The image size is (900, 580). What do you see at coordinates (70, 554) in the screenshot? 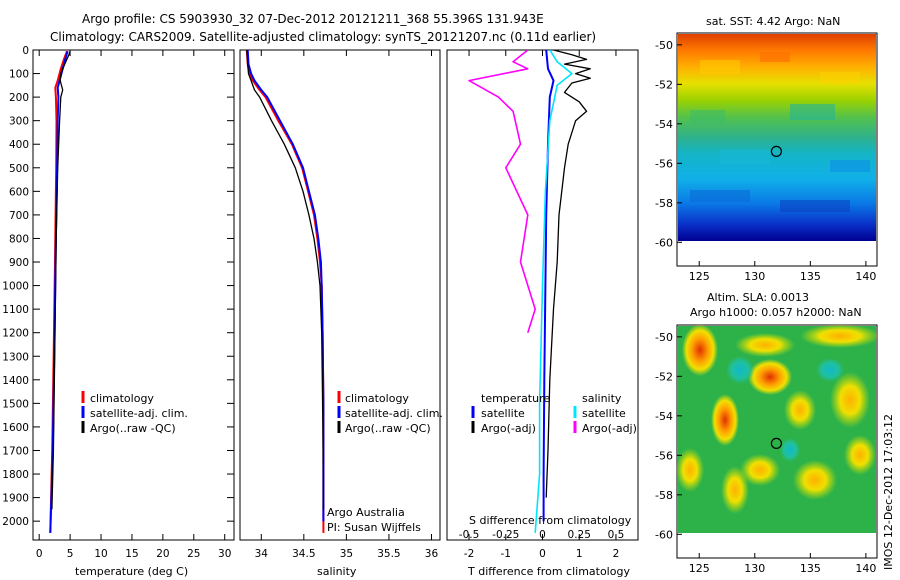
I see `temperature-x-tick-label: 5` at bounding box center [70, 554].